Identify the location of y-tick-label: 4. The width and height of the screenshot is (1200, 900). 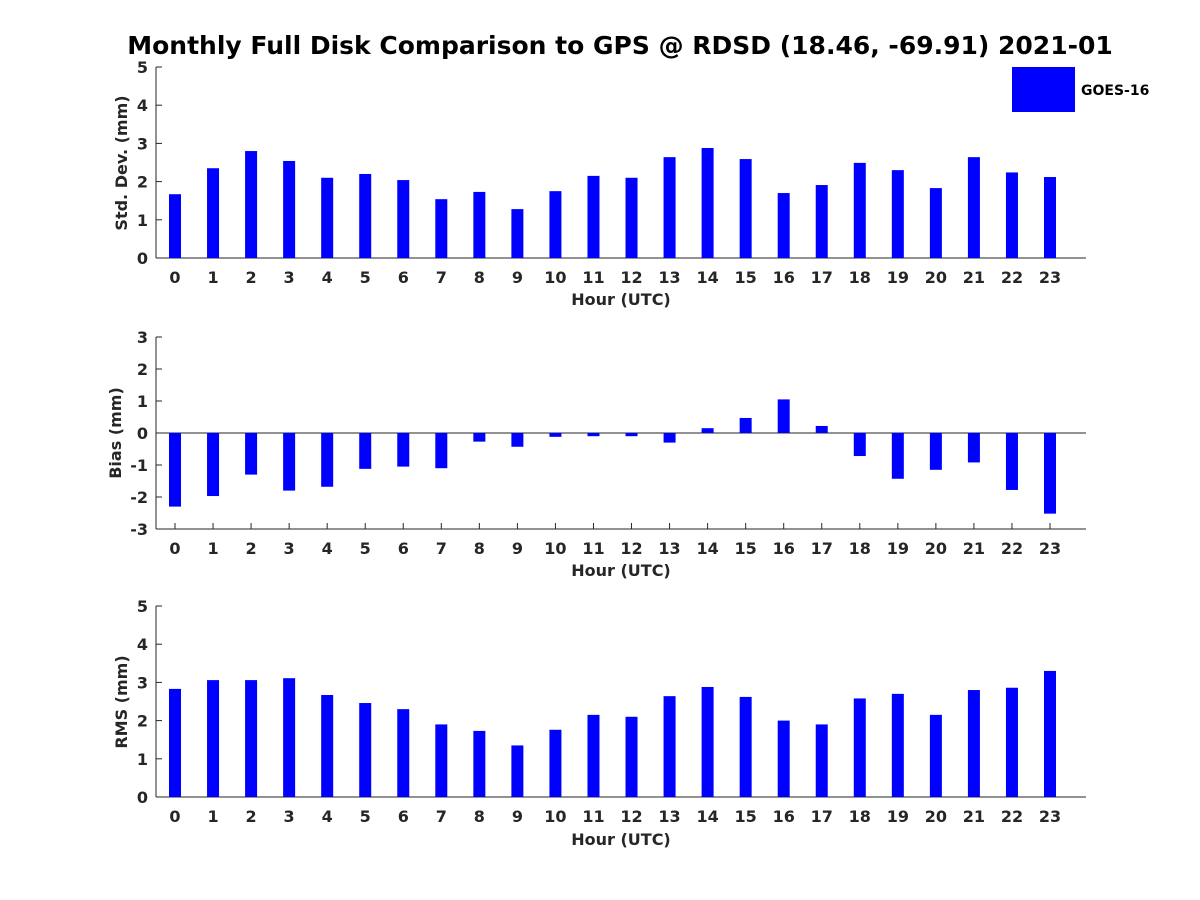
(142, 105).